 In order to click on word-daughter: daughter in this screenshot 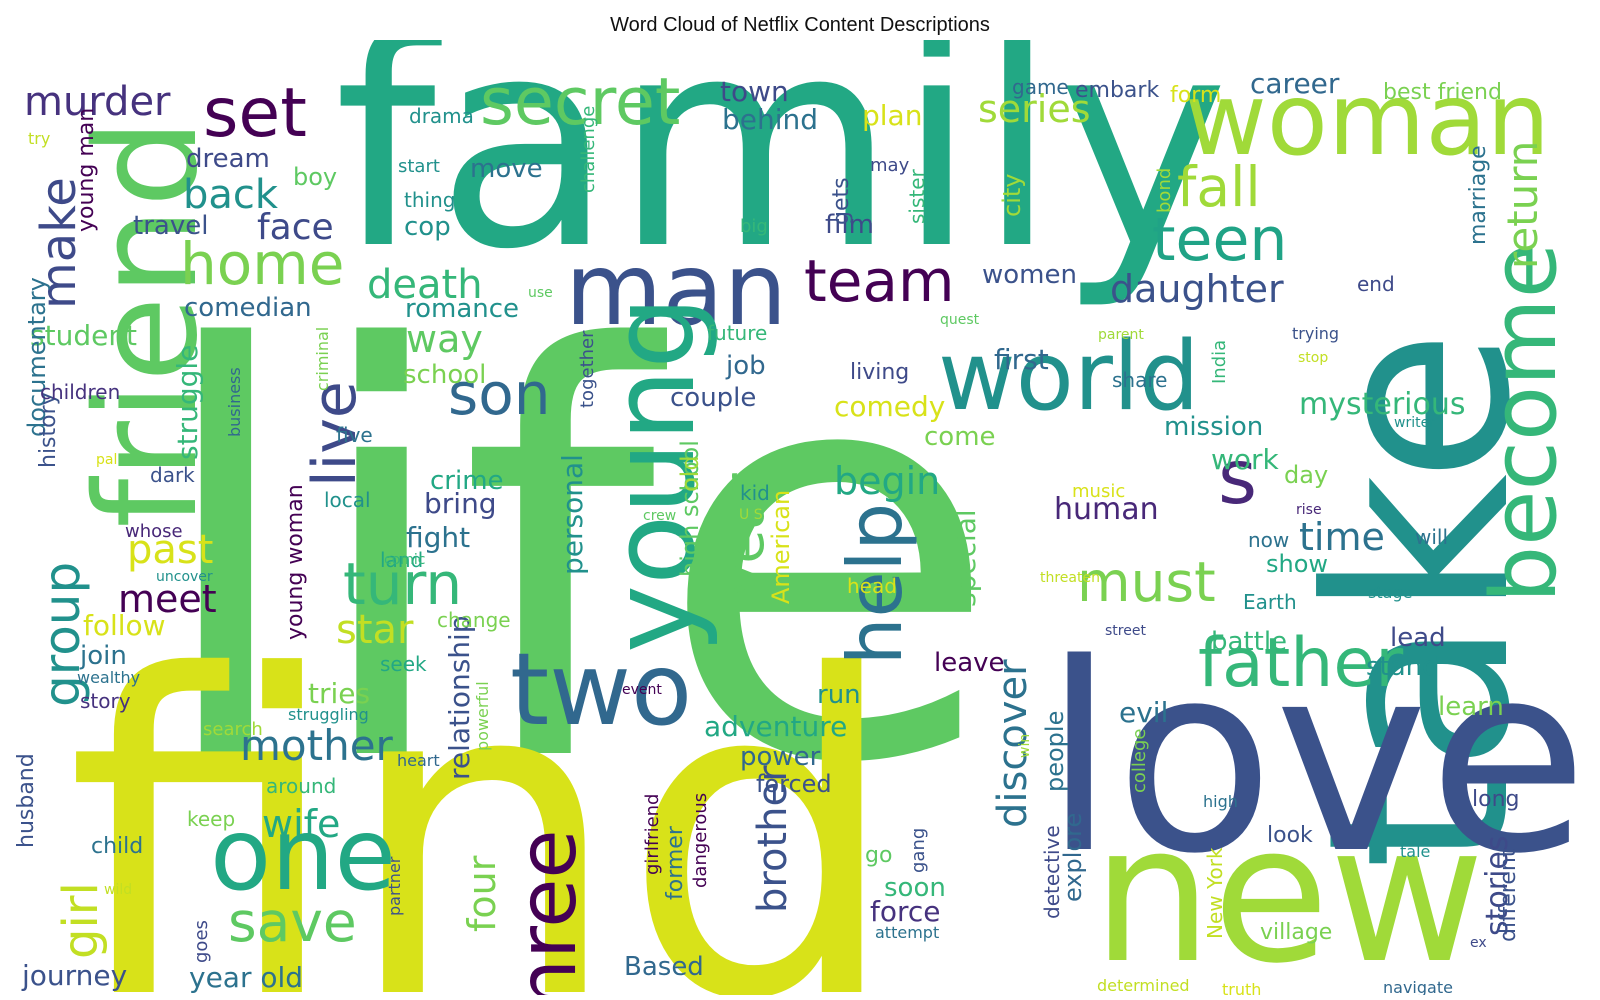, I will do `click(1197, 289)`.